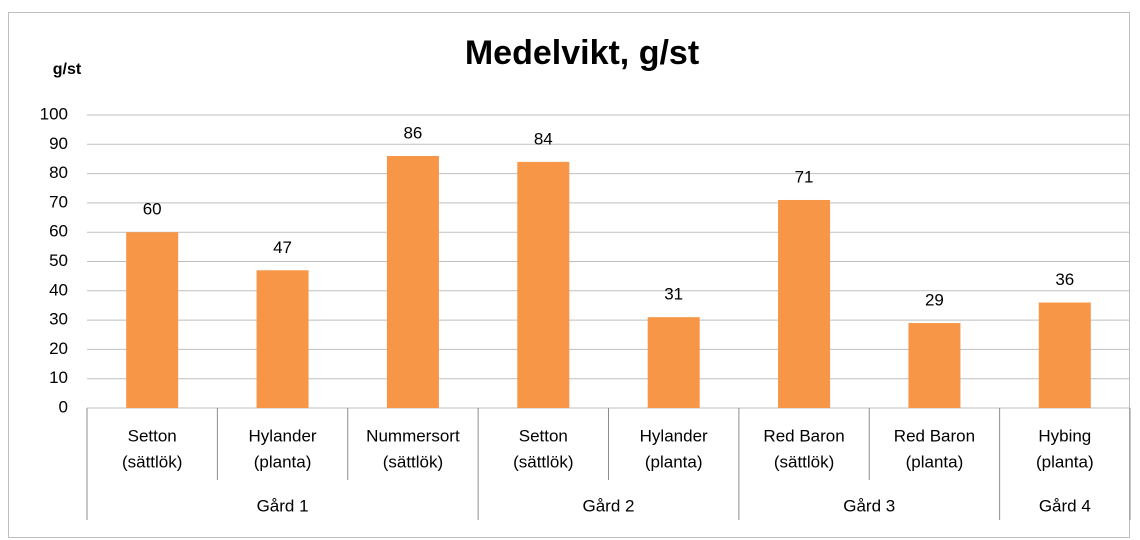 This screenshot has width=1140, height=540. What do you see at coordinates (582, 53) in the screenshot?
I see `chart-title: Medelvikt, g/st` at bounding box center [582, 53].